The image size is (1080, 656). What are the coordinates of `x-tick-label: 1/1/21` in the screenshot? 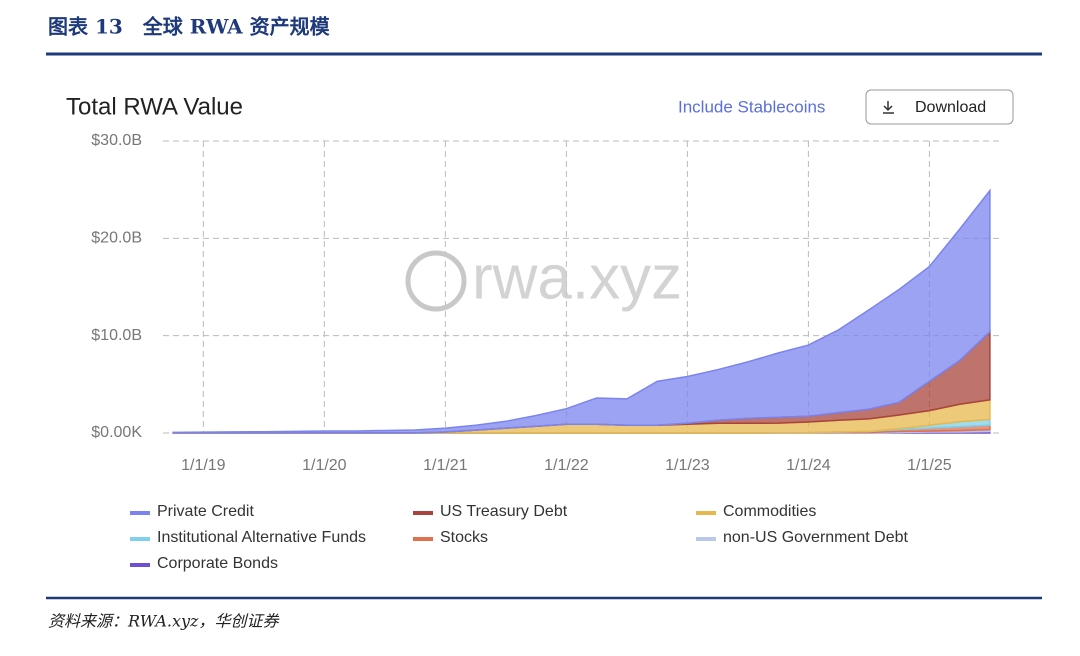 It's located at (445, 465).